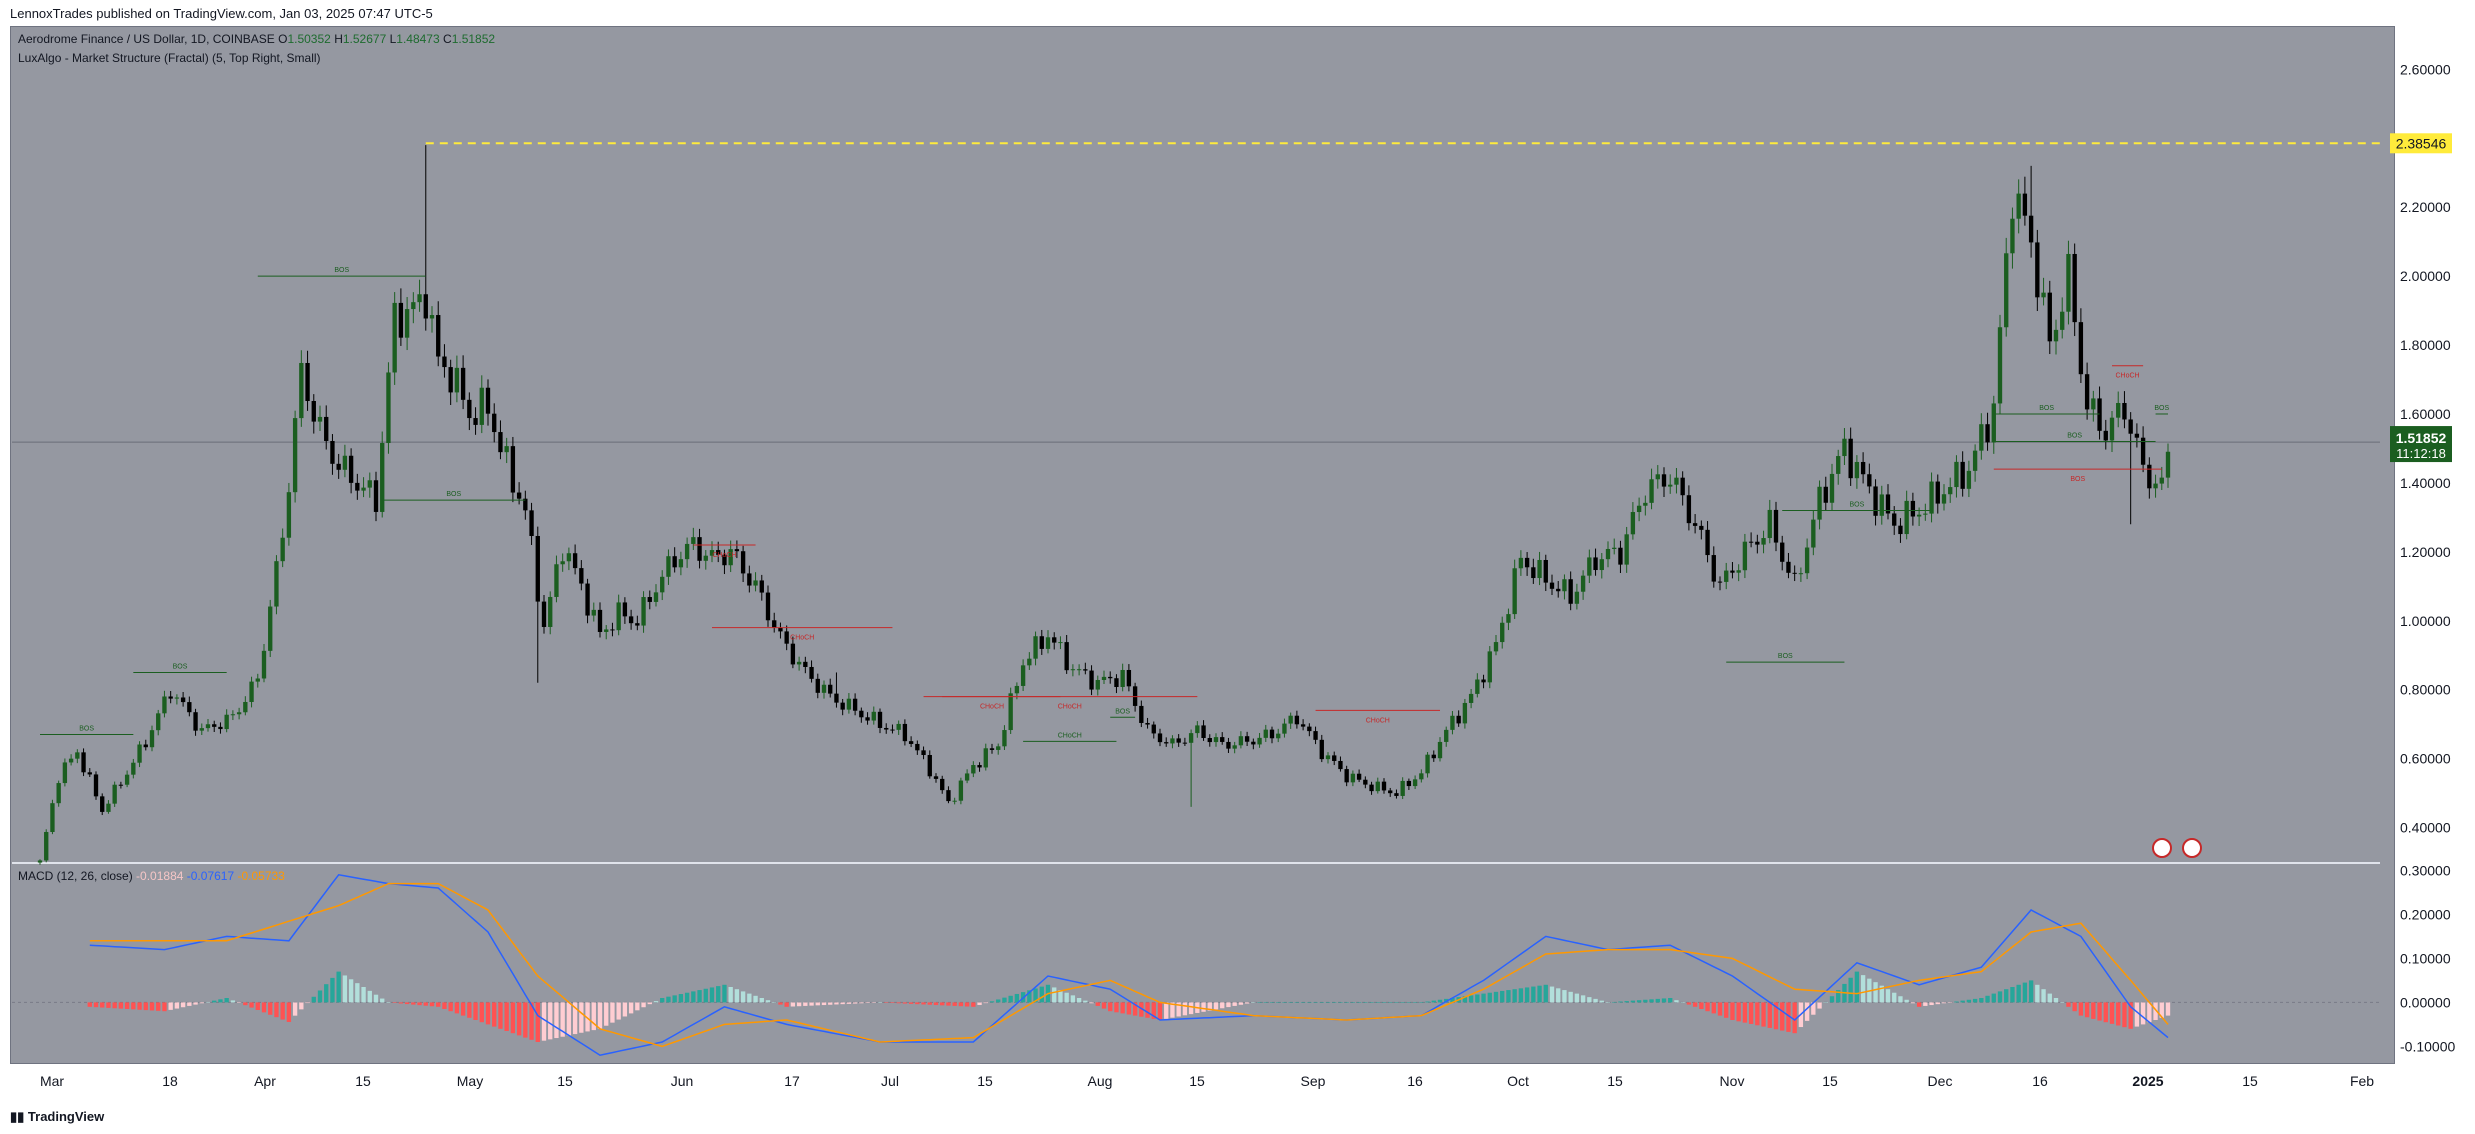 The image size is (2475, 1134). I want to click on macd-axis-label: 0.30000, so click(2425, 870).